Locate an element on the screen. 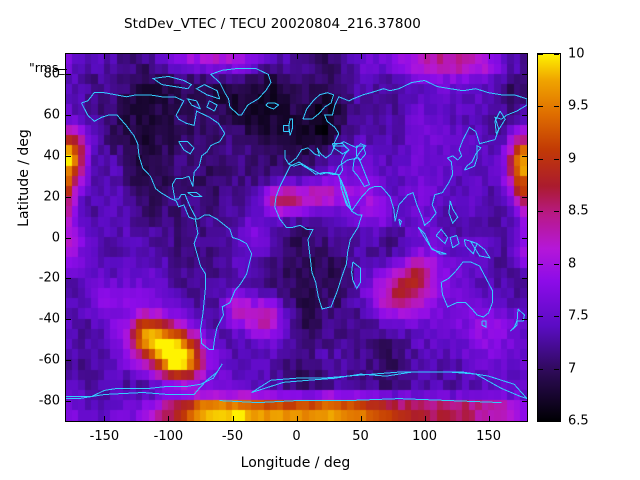 Image resolution: width=640 pixels, height=480 pixels. colorbar-tick-label: 10 is located at coordinates (576, 54).